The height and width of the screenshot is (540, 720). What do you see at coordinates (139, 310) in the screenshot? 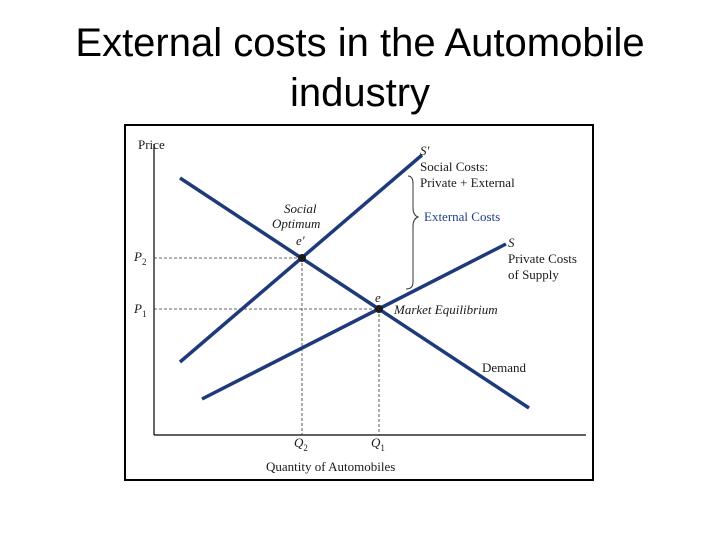
I see `p1-label: P1` at bounding box center [139, 310].